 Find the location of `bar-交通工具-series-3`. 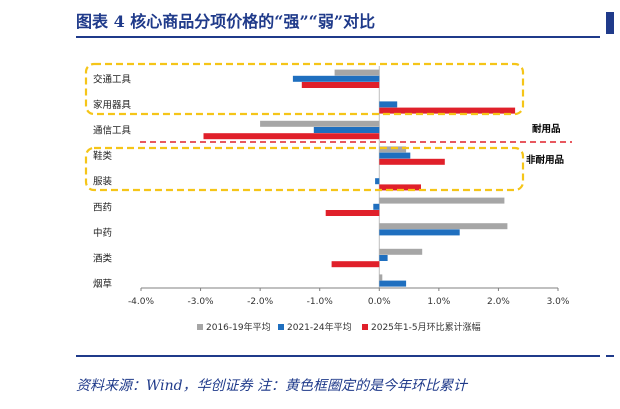

bar-交通工具-series-3 is located at coordinates (340, 85).